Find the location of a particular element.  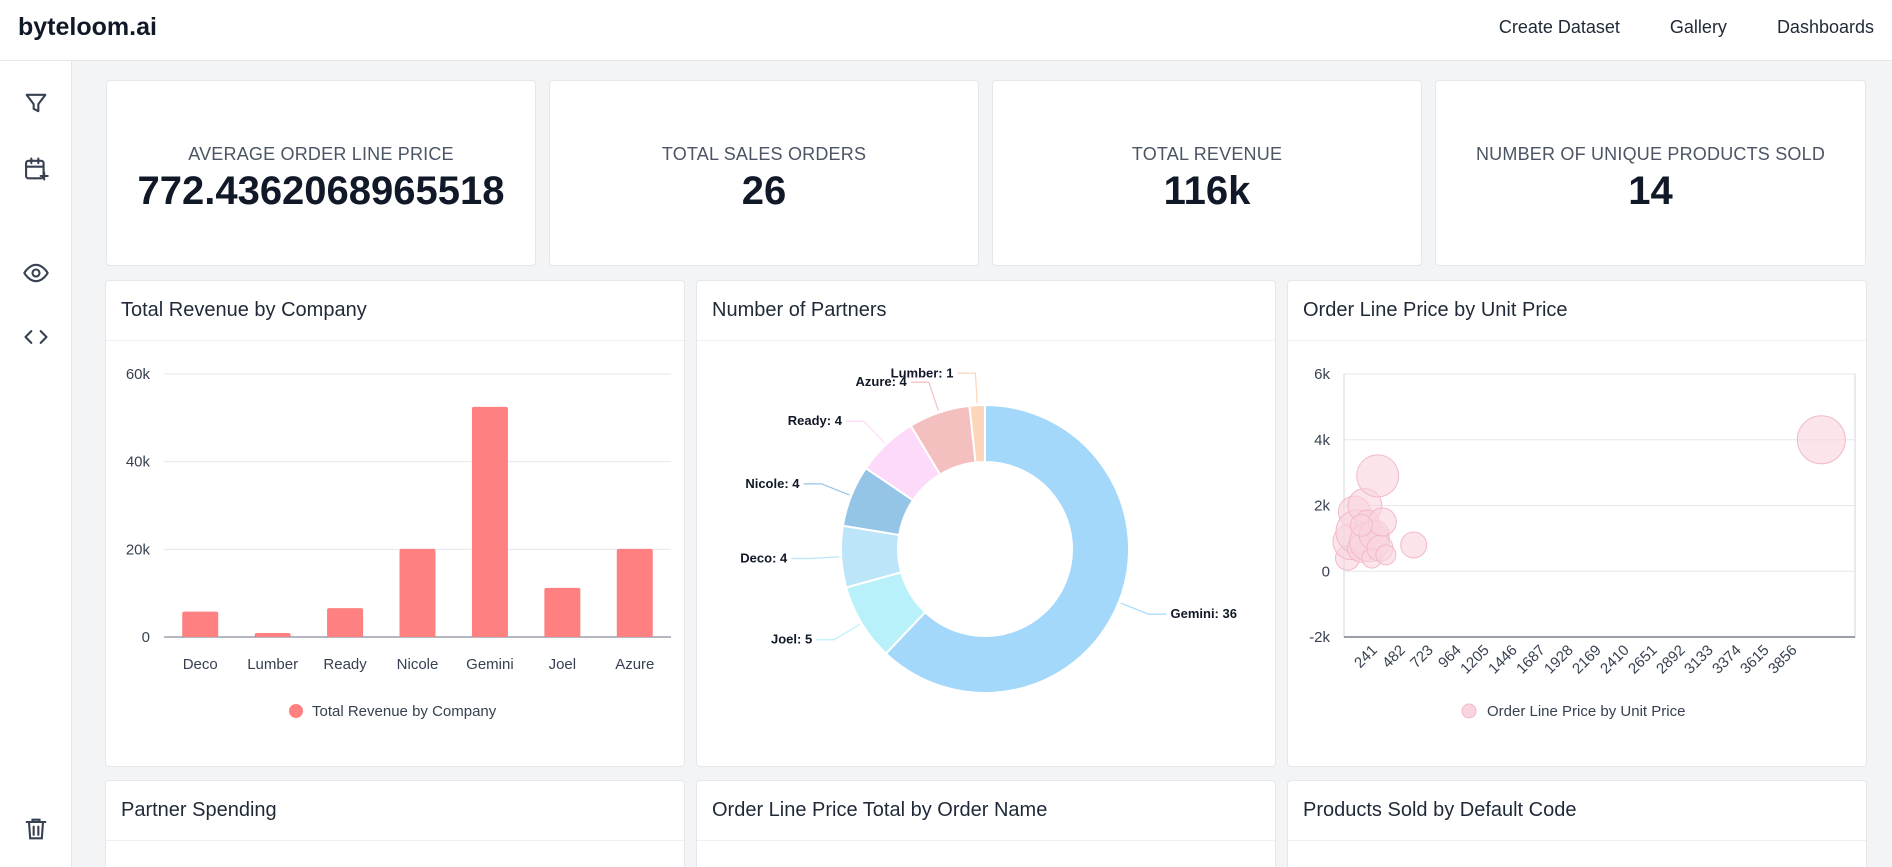

bar-lumber is located at coordinates (272, 635).